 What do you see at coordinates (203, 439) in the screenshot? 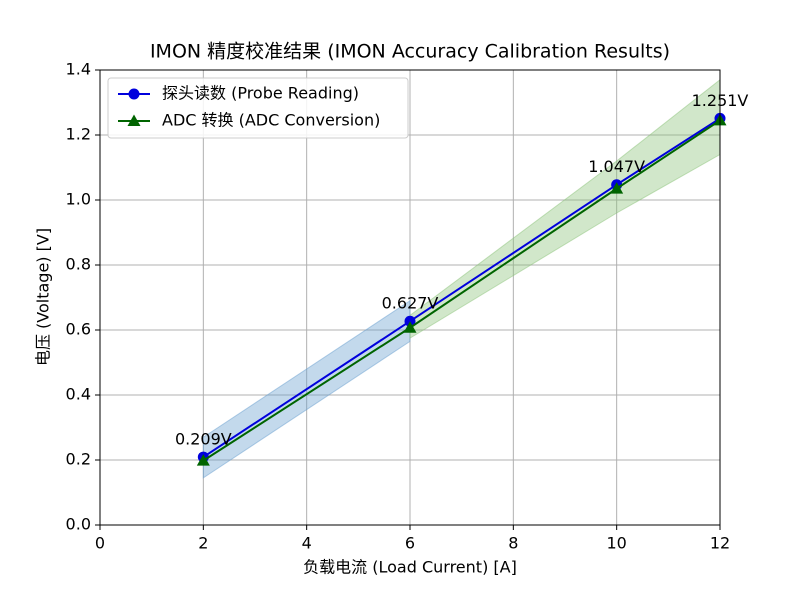
I see `data-label: 0.209V` at bounding box center [203, 439].